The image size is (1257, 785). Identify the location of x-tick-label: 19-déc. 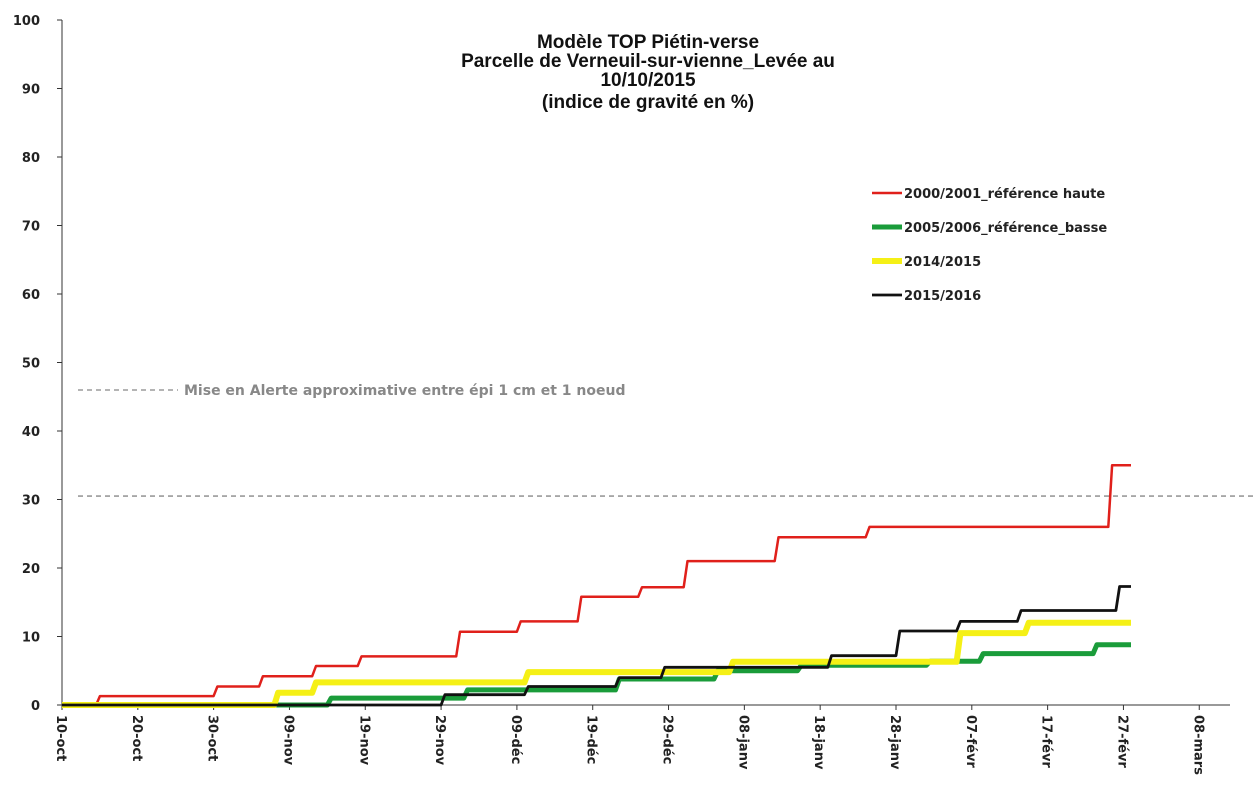
(591, 739).